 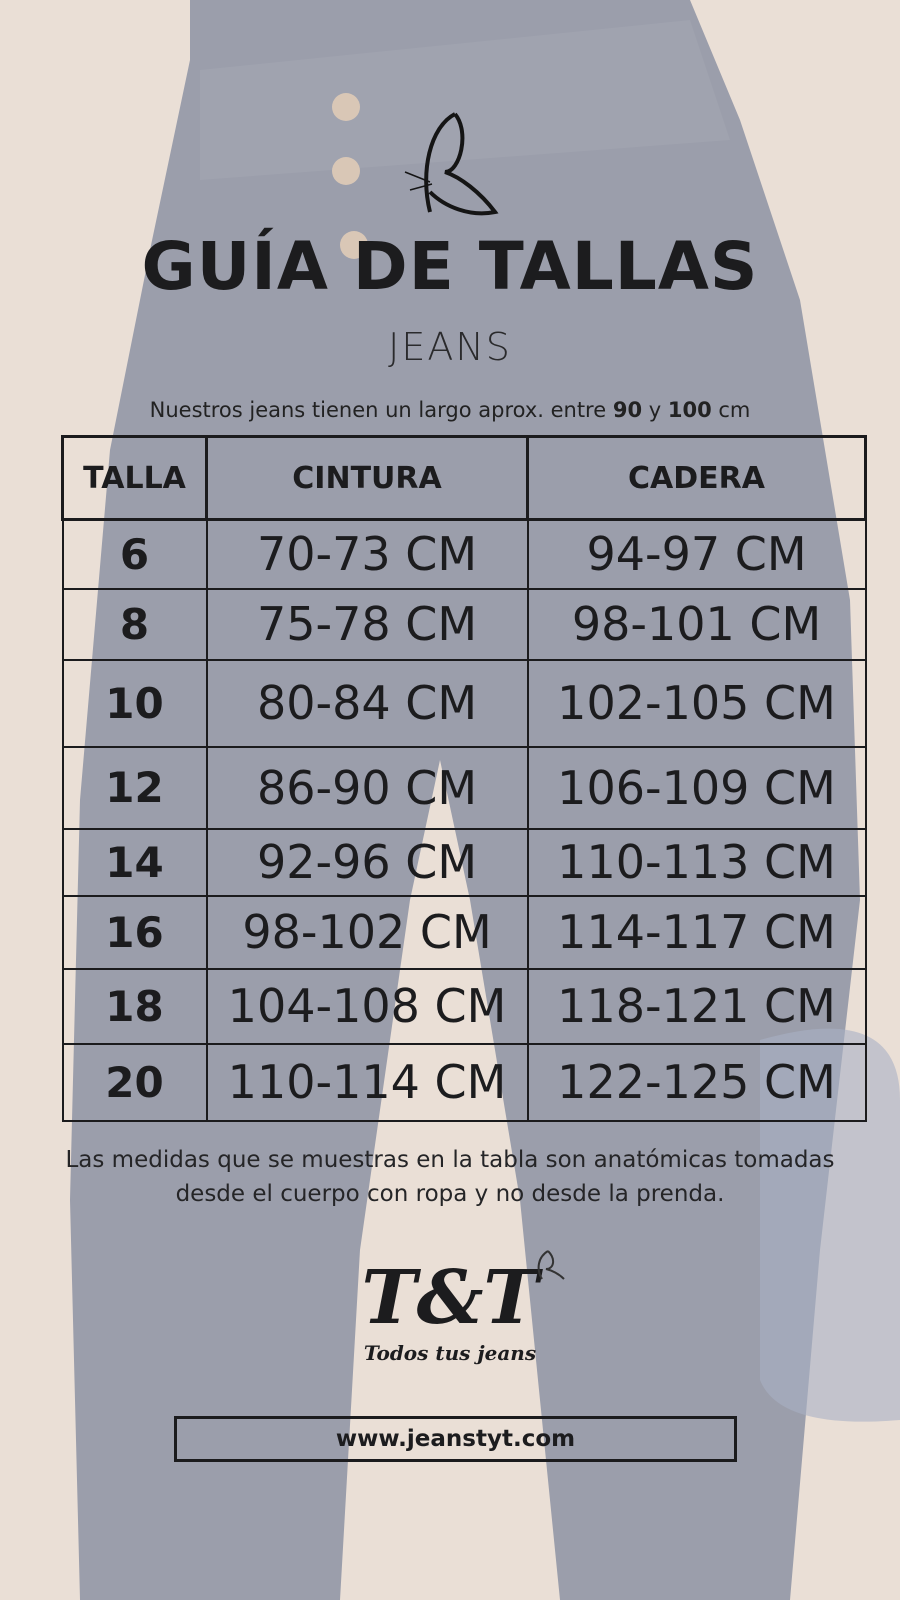 What do you see at coordinates (655, 410) in the screenshot?
I see `note-text: y` at bounding box center [655, 410].